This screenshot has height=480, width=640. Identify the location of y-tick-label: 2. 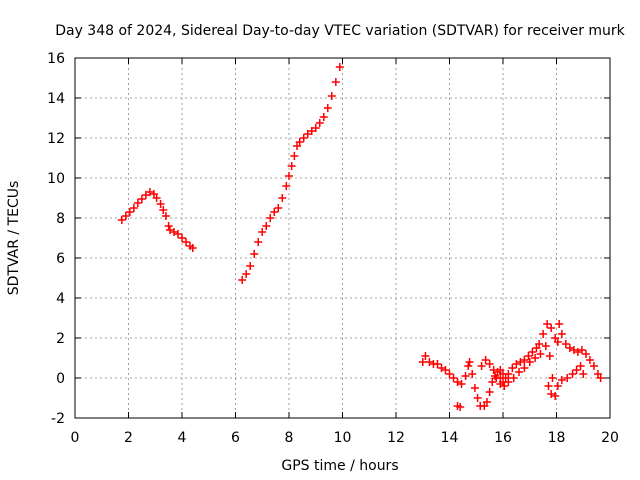
(60, 339).